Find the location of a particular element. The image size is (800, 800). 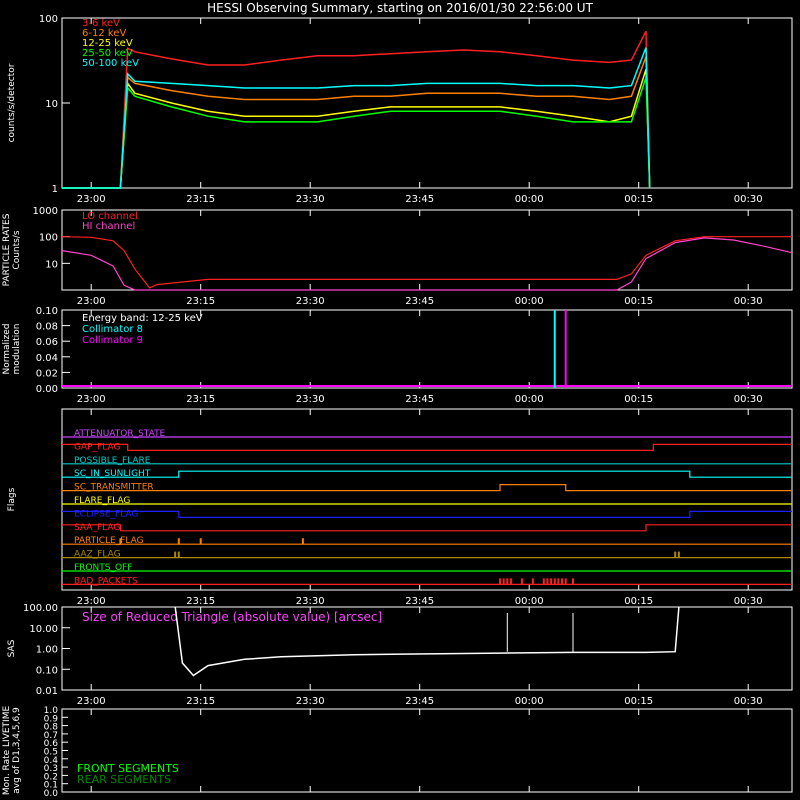

y-axis-label: Flags is located at coordinates (12, 499).